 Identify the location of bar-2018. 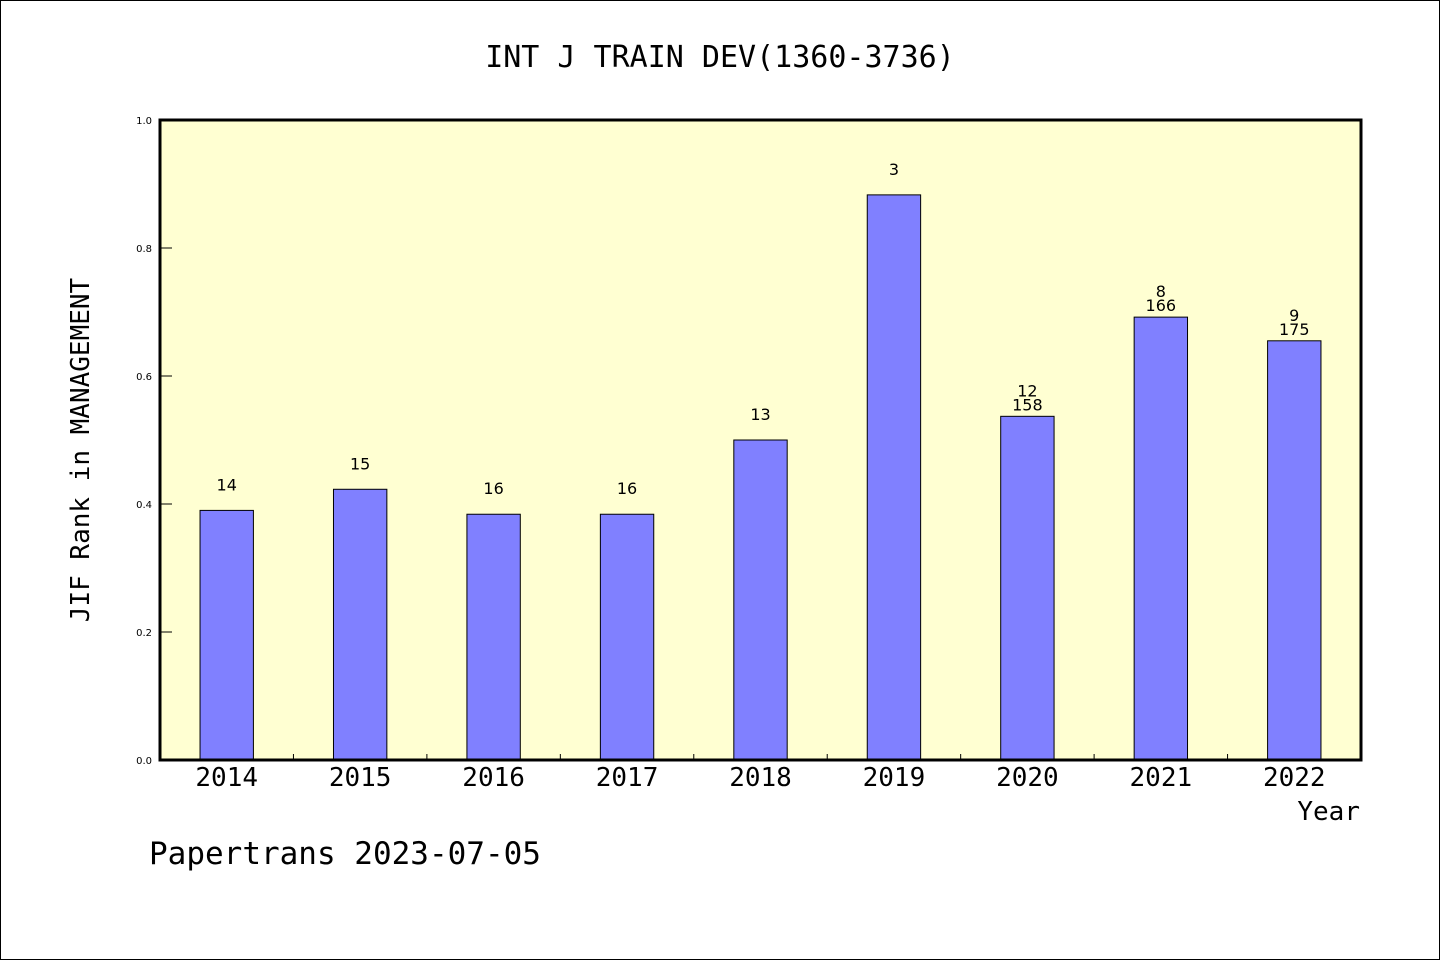
(760, 600).